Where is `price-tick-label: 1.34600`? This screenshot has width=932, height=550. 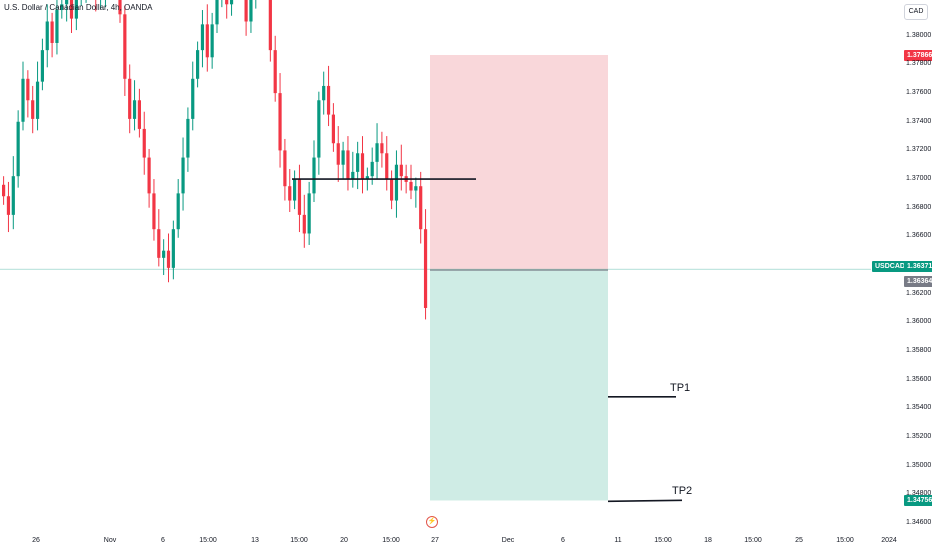
price-tick-label: 1.34600 is located at coordinates (919, 522).